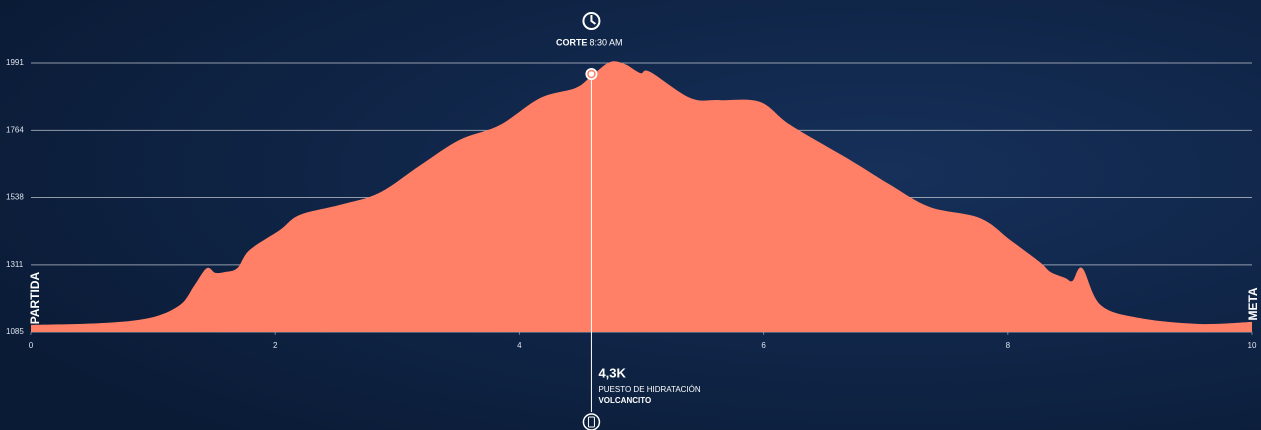 The image size is (1261, 430). I want to click on marker-dot-inner, so click(591, 74).